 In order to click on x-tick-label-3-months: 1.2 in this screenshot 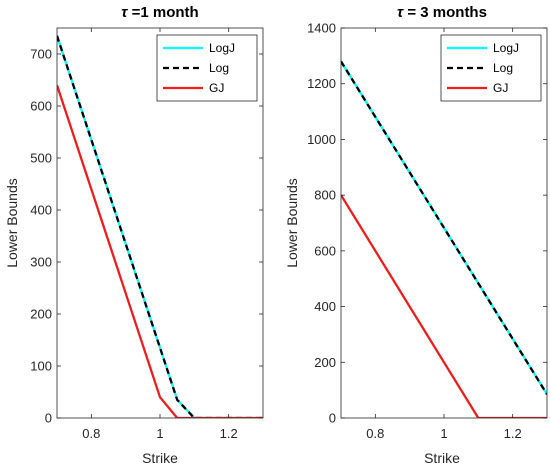, I will do `click(513, 433)`.